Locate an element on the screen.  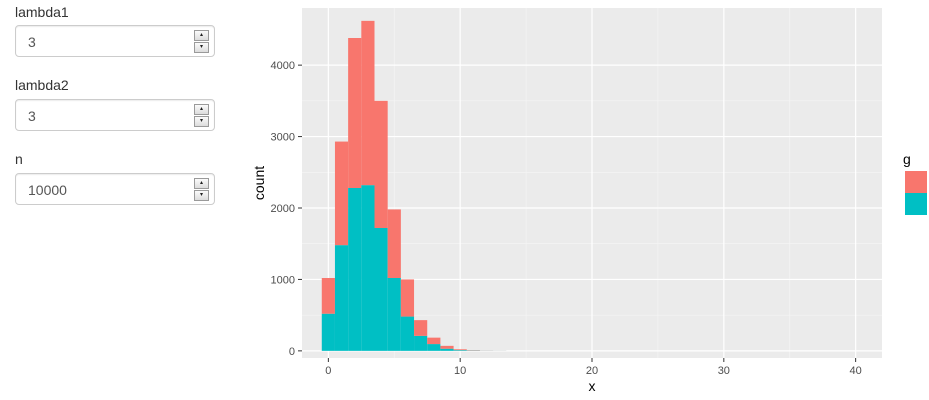
lambda2-value: 3 is located at coordinates (32, 116).